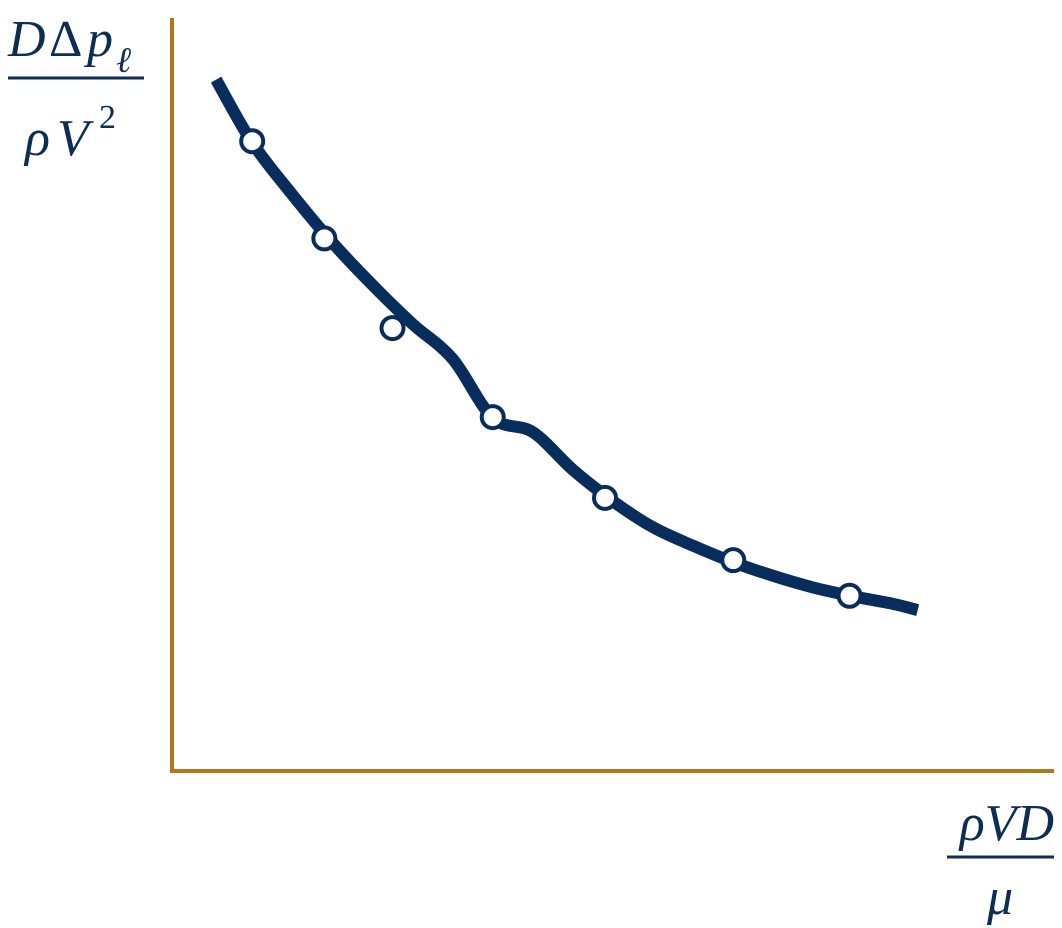 This screenshot has height=928, width=1062. What do you see at coordinates (75, 89) in the screenshot?
I see `y-axis-label: D Δ p ℓ ρ V 2` at bounding box center [75, 89].